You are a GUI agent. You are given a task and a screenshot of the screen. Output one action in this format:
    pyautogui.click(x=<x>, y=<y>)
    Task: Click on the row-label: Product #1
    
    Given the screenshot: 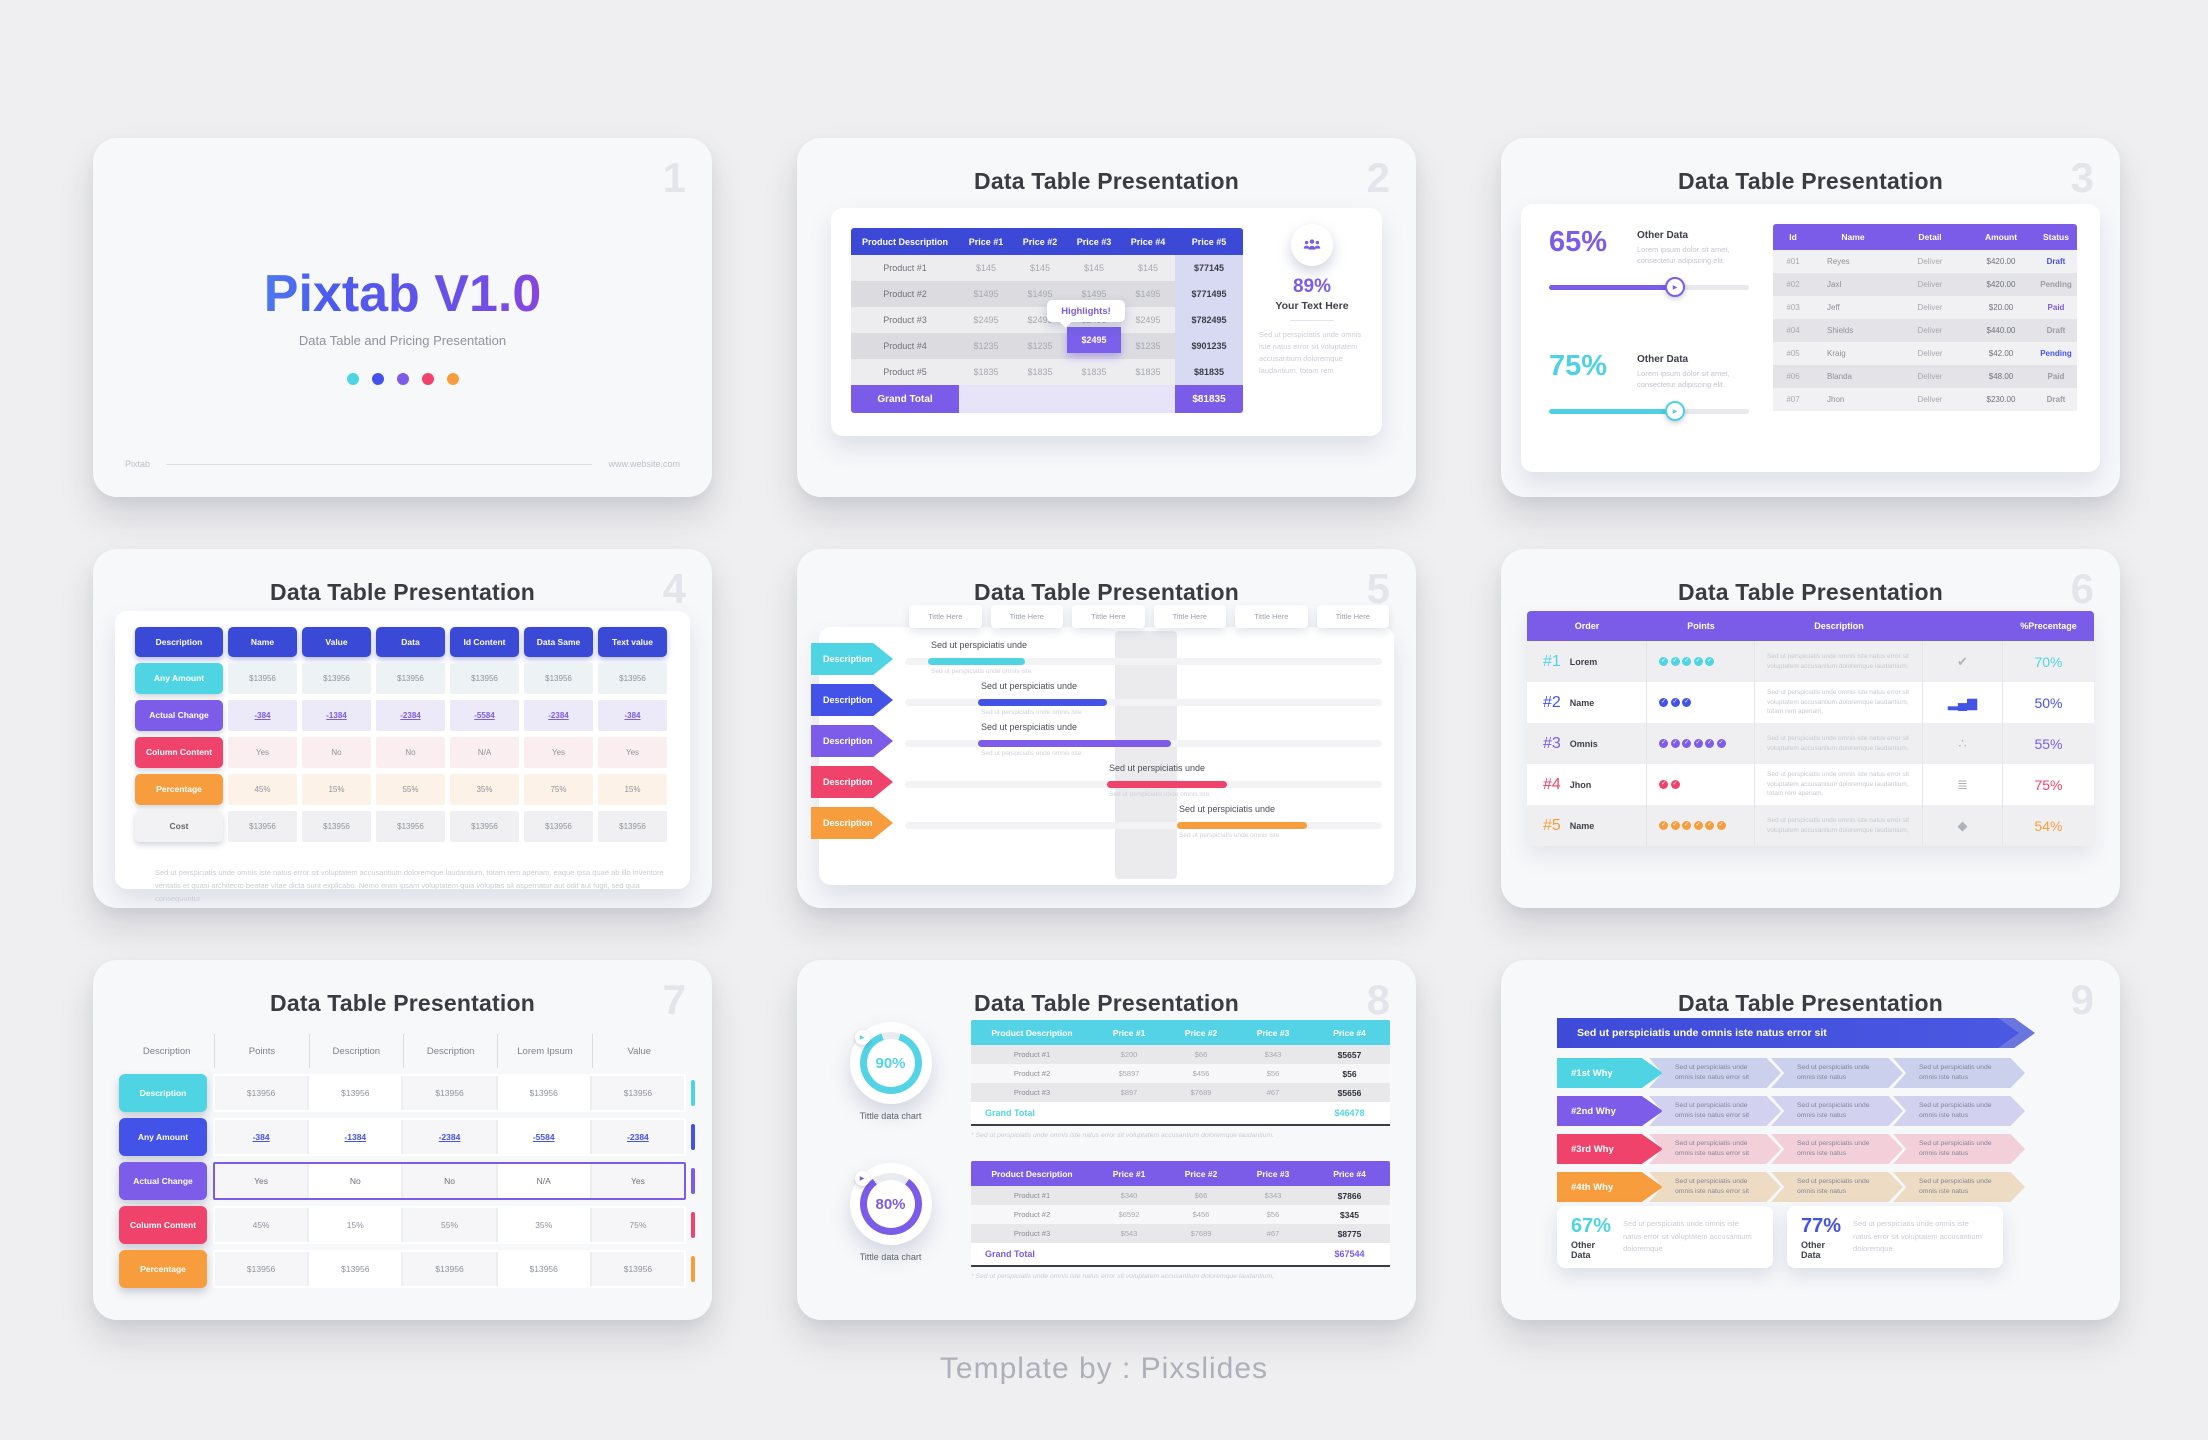 What is the action you would take?
    pyautogui.click(x=1032, y=1054)
    